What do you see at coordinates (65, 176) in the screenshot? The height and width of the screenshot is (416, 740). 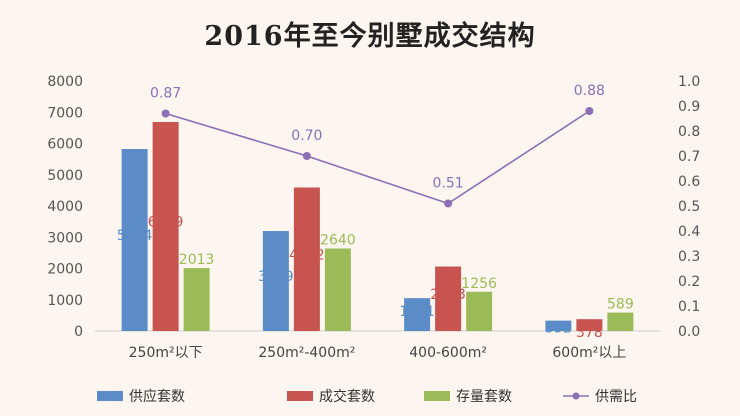 I see `y-left-tick-label: 5000` at bounding box center [65, 176].